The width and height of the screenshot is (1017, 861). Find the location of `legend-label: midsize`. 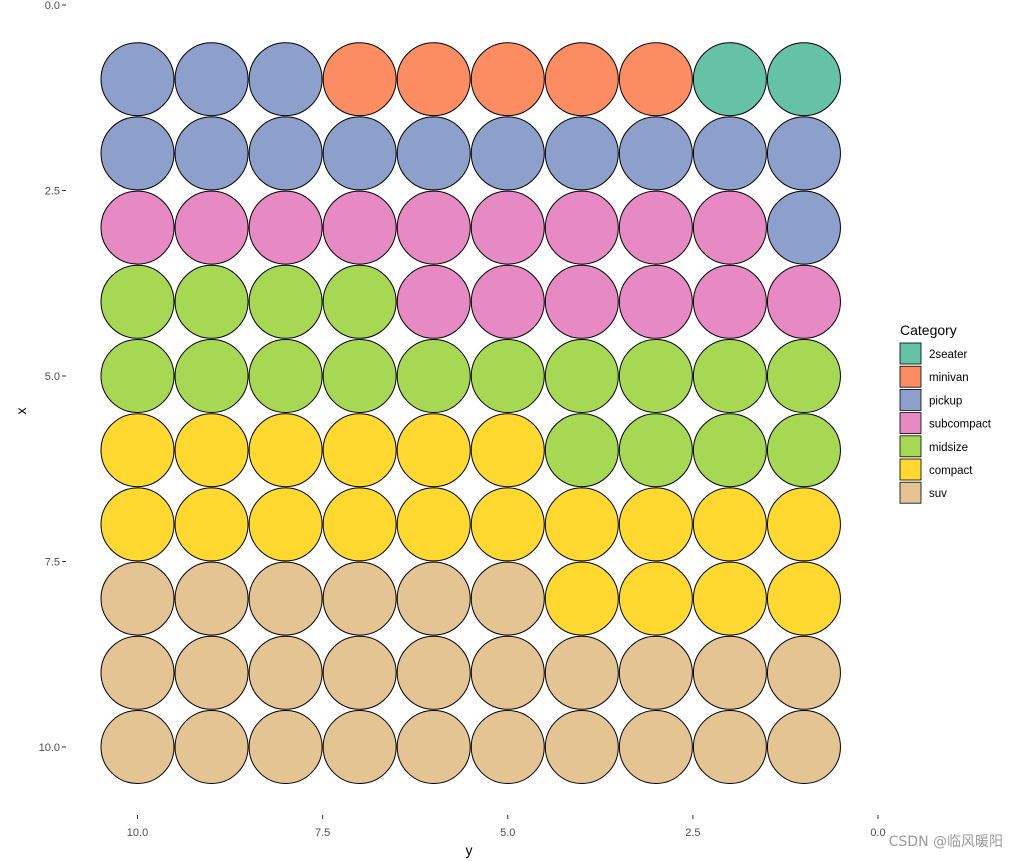

legend-label: midsize is located at coordinates (948, 448).